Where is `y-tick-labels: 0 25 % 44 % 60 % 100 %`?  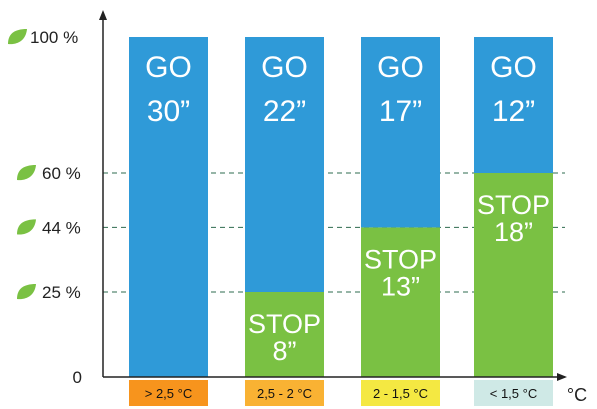
y-tick-labels: 0 25 % 44 % 60 % 100 % is located at coordinates (45, 207).